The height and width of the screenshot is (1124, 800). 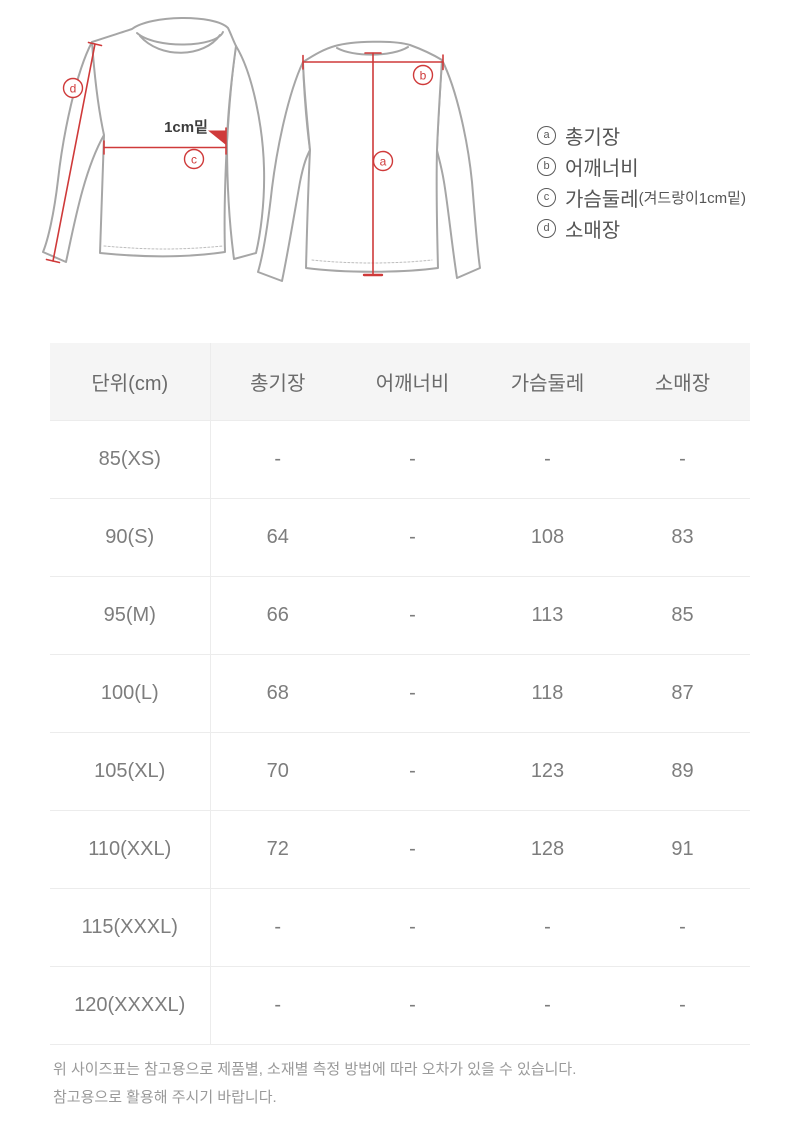 I want to click on size-label: 85(XS), so click(x=130, y=459).